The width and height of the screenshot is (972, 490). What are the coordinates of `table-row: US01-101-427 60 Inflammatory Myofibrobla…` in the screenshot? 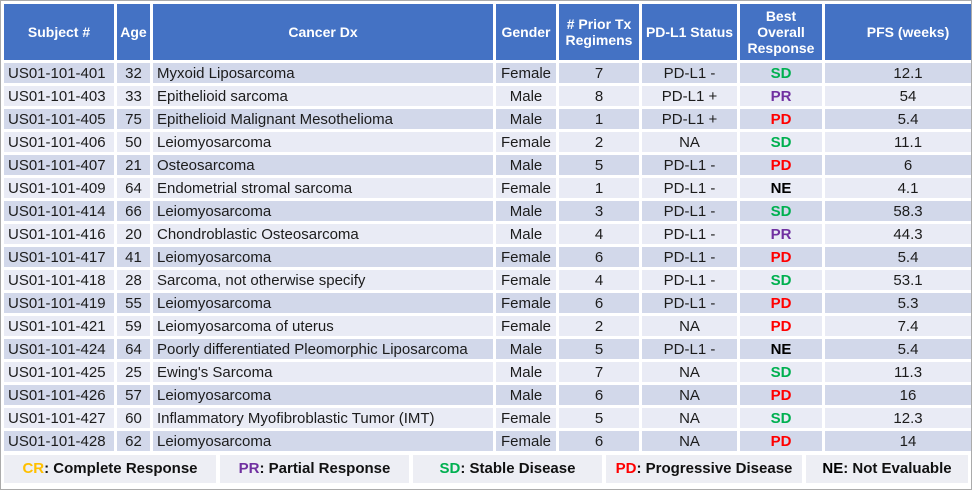 It's located at (487, 418).